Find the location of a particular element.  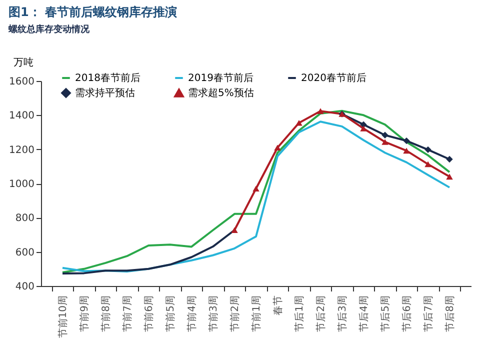

x-tick-label: 节后6周 is located at coordinates (407, 314).